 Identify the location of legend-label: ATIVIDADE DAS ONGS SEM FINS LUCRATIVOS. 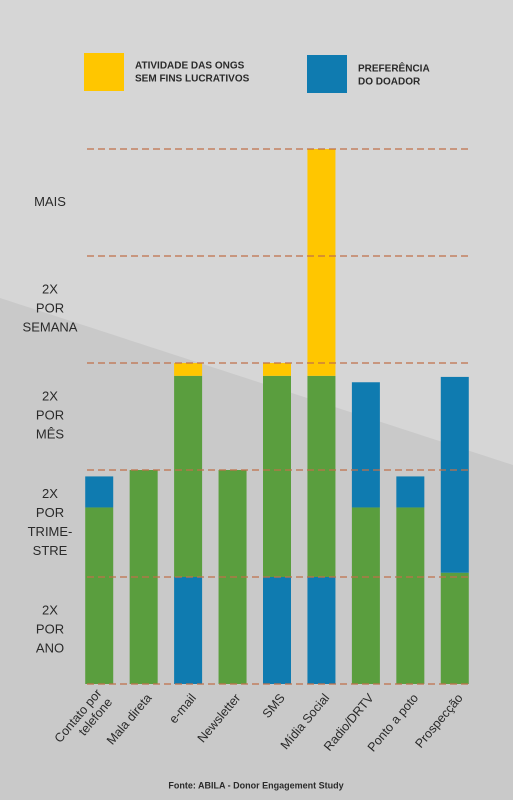
(192, 72).